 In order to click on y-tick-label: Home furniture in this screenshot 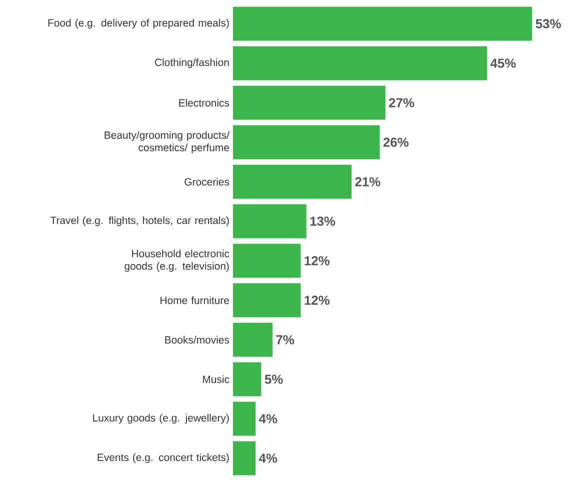, I will do `click(194, 300)`.